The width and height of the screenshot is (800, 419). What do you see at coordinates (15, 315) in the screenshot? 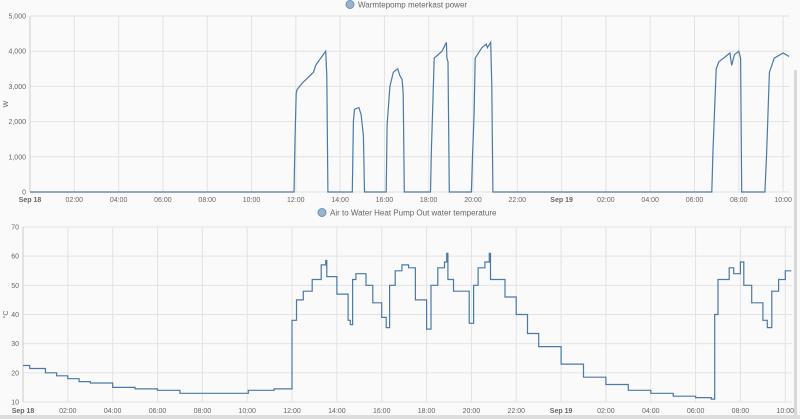
I see `y-tick-label: 40` at bounding box center [15, 315].